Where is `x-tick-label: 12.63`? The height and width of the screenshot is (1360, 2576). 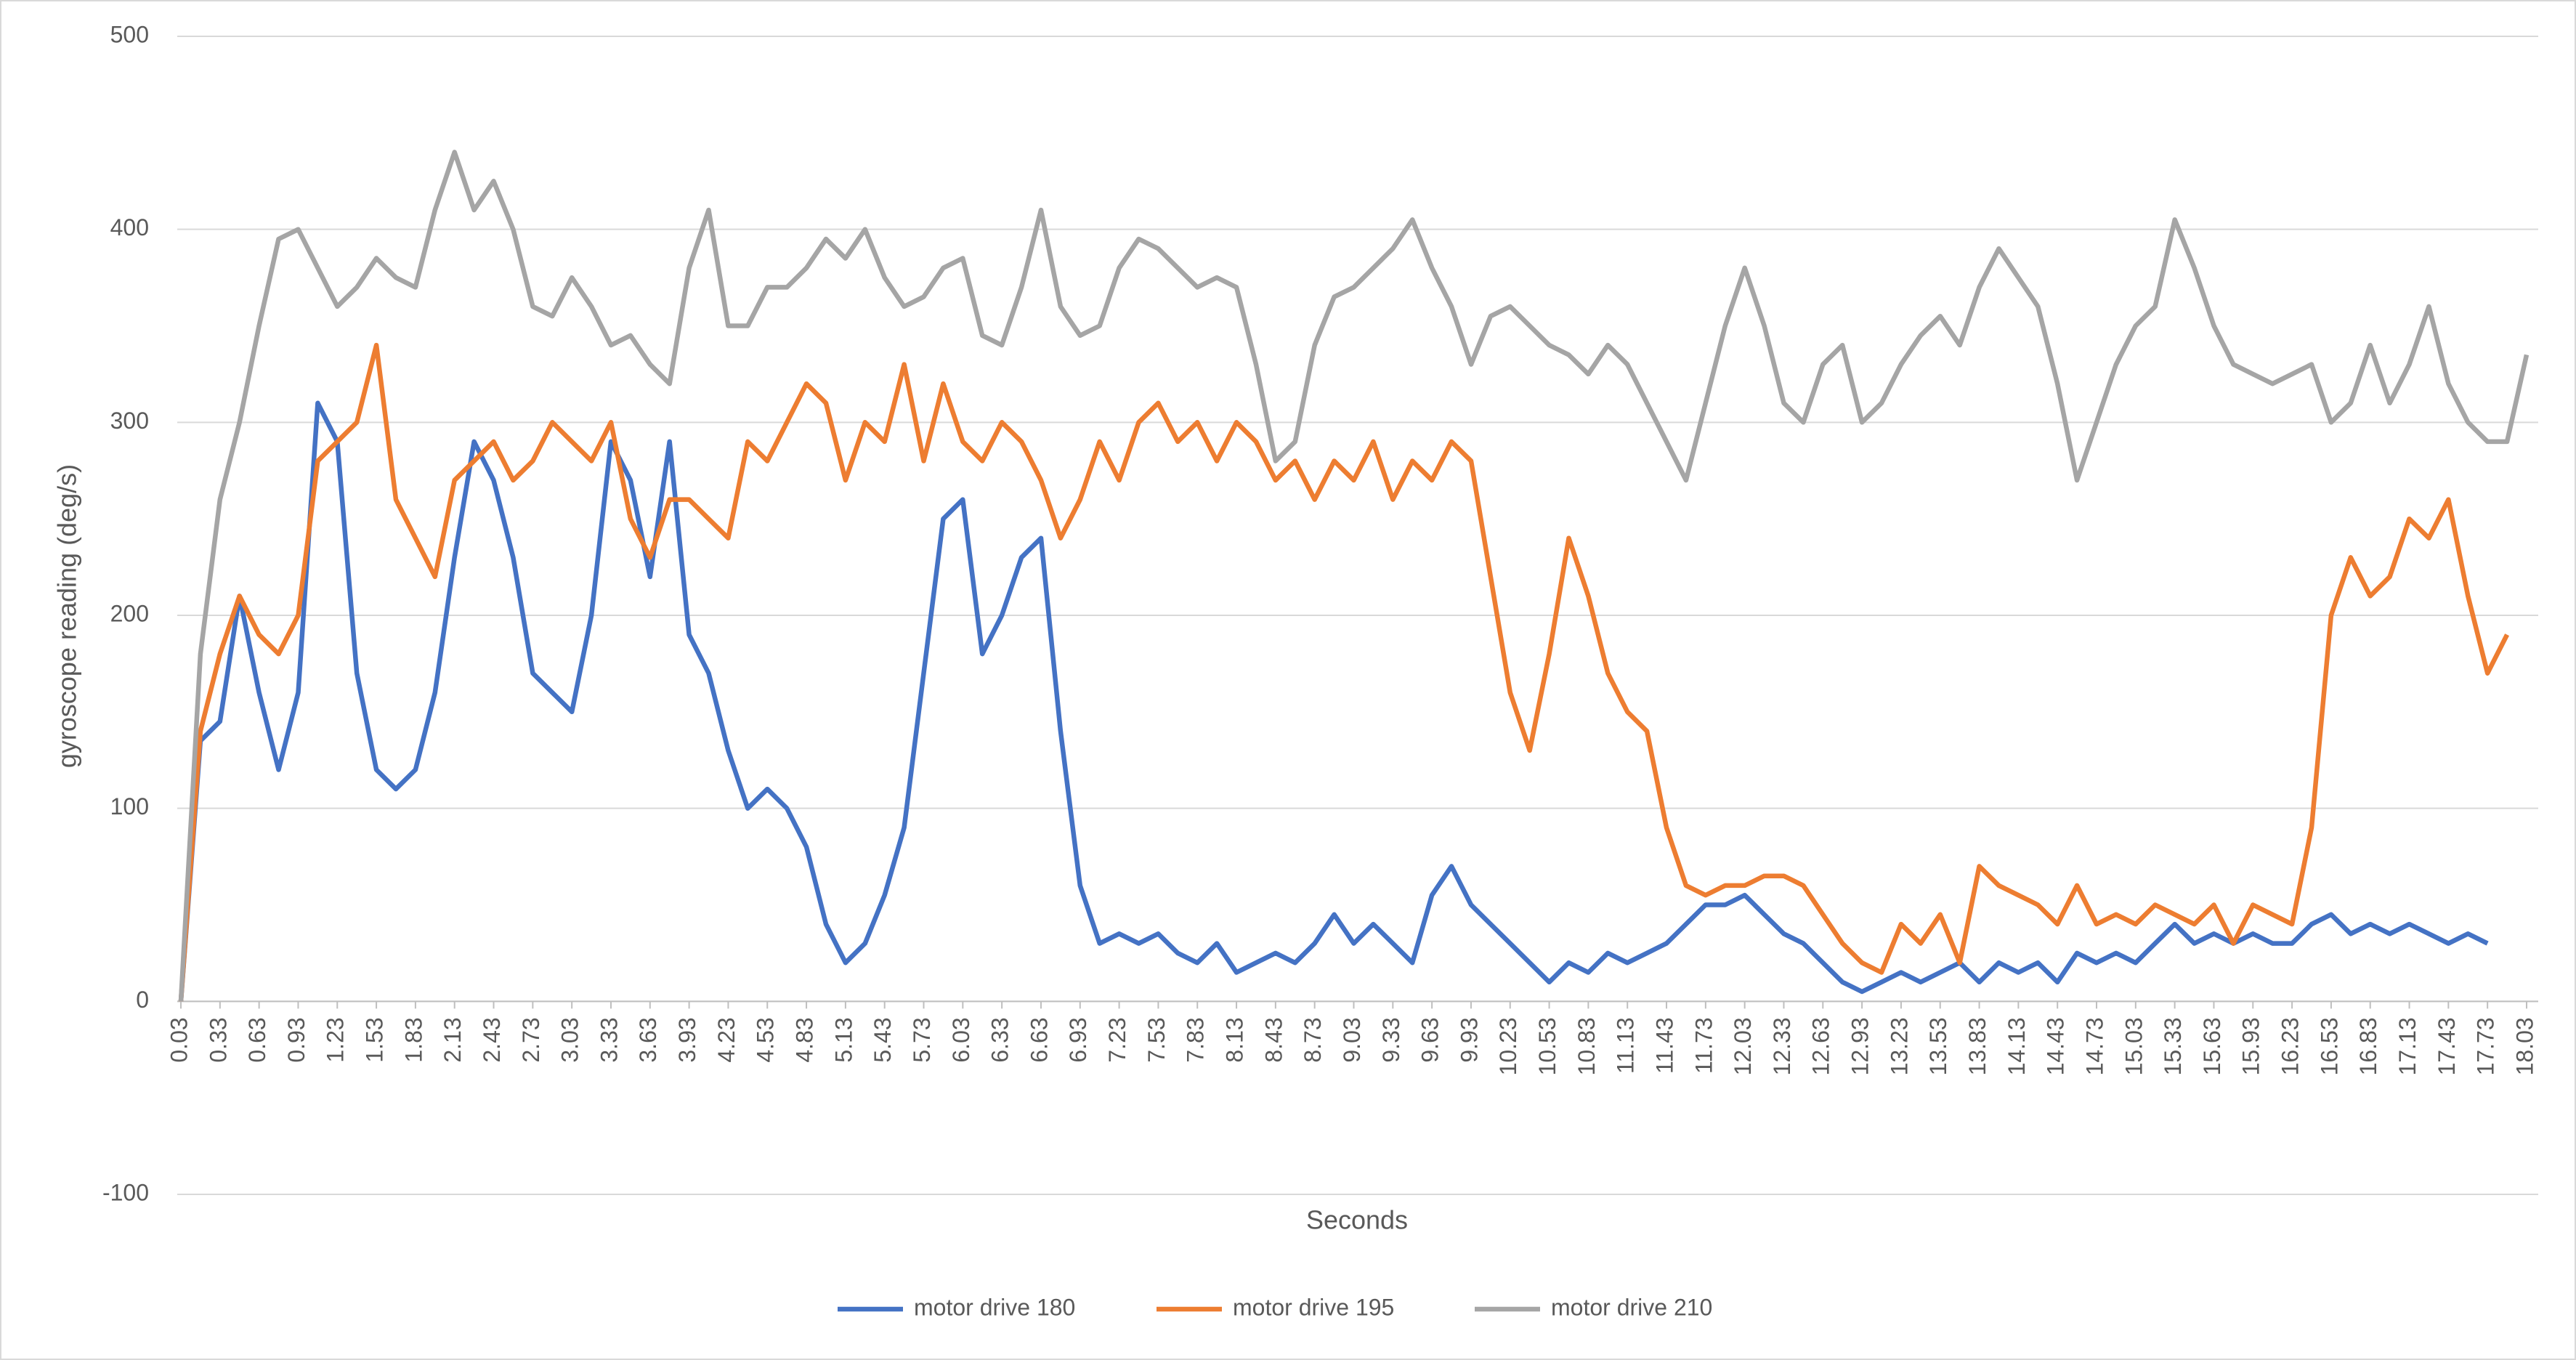 x-tick-label: 12.63 is located at coordinates (1821, 1046).